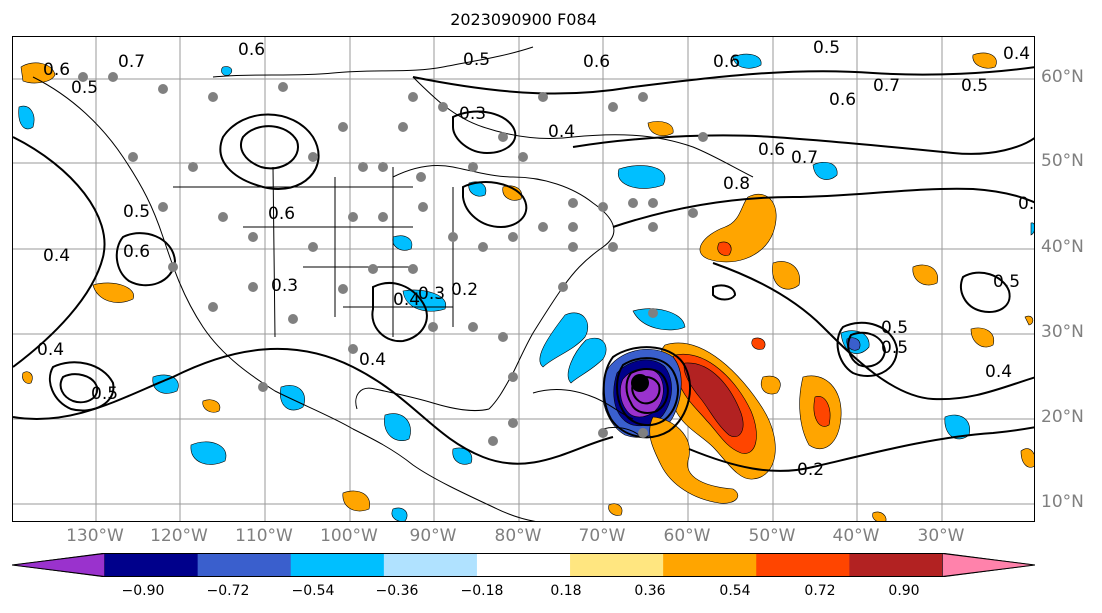 The image size is (1102, 613). What do you see at coordinates (1062, 502) in the screenshot?
I see `lat-label: 10°N` at bounding box center [1062, 502].